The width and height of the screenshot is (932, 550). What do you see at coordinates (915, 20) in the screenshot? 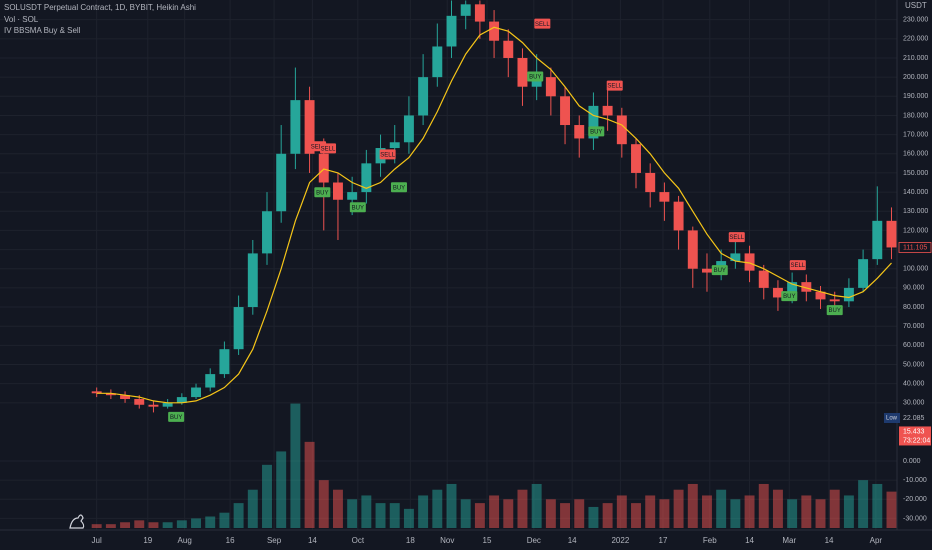
I see `y-tick-label: 230.000` at bounding box center [915, 20].